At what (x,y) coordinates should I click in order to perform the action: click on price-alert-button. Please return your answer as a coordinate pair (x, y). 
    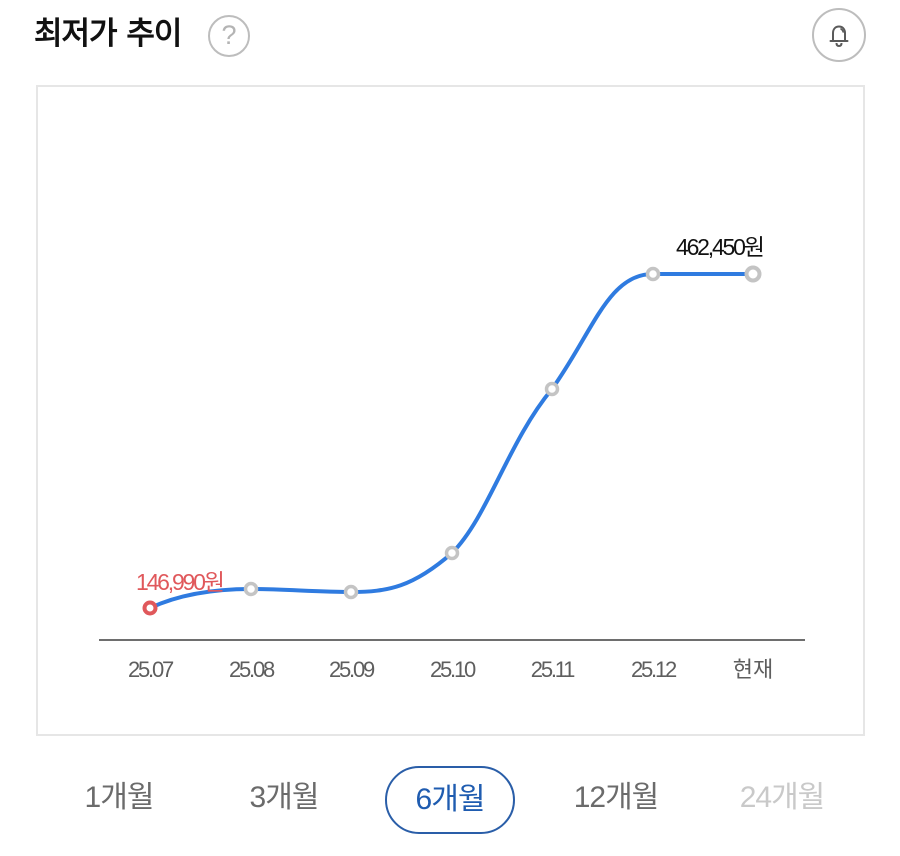
    Looking at the image, I should click on (839, 35).